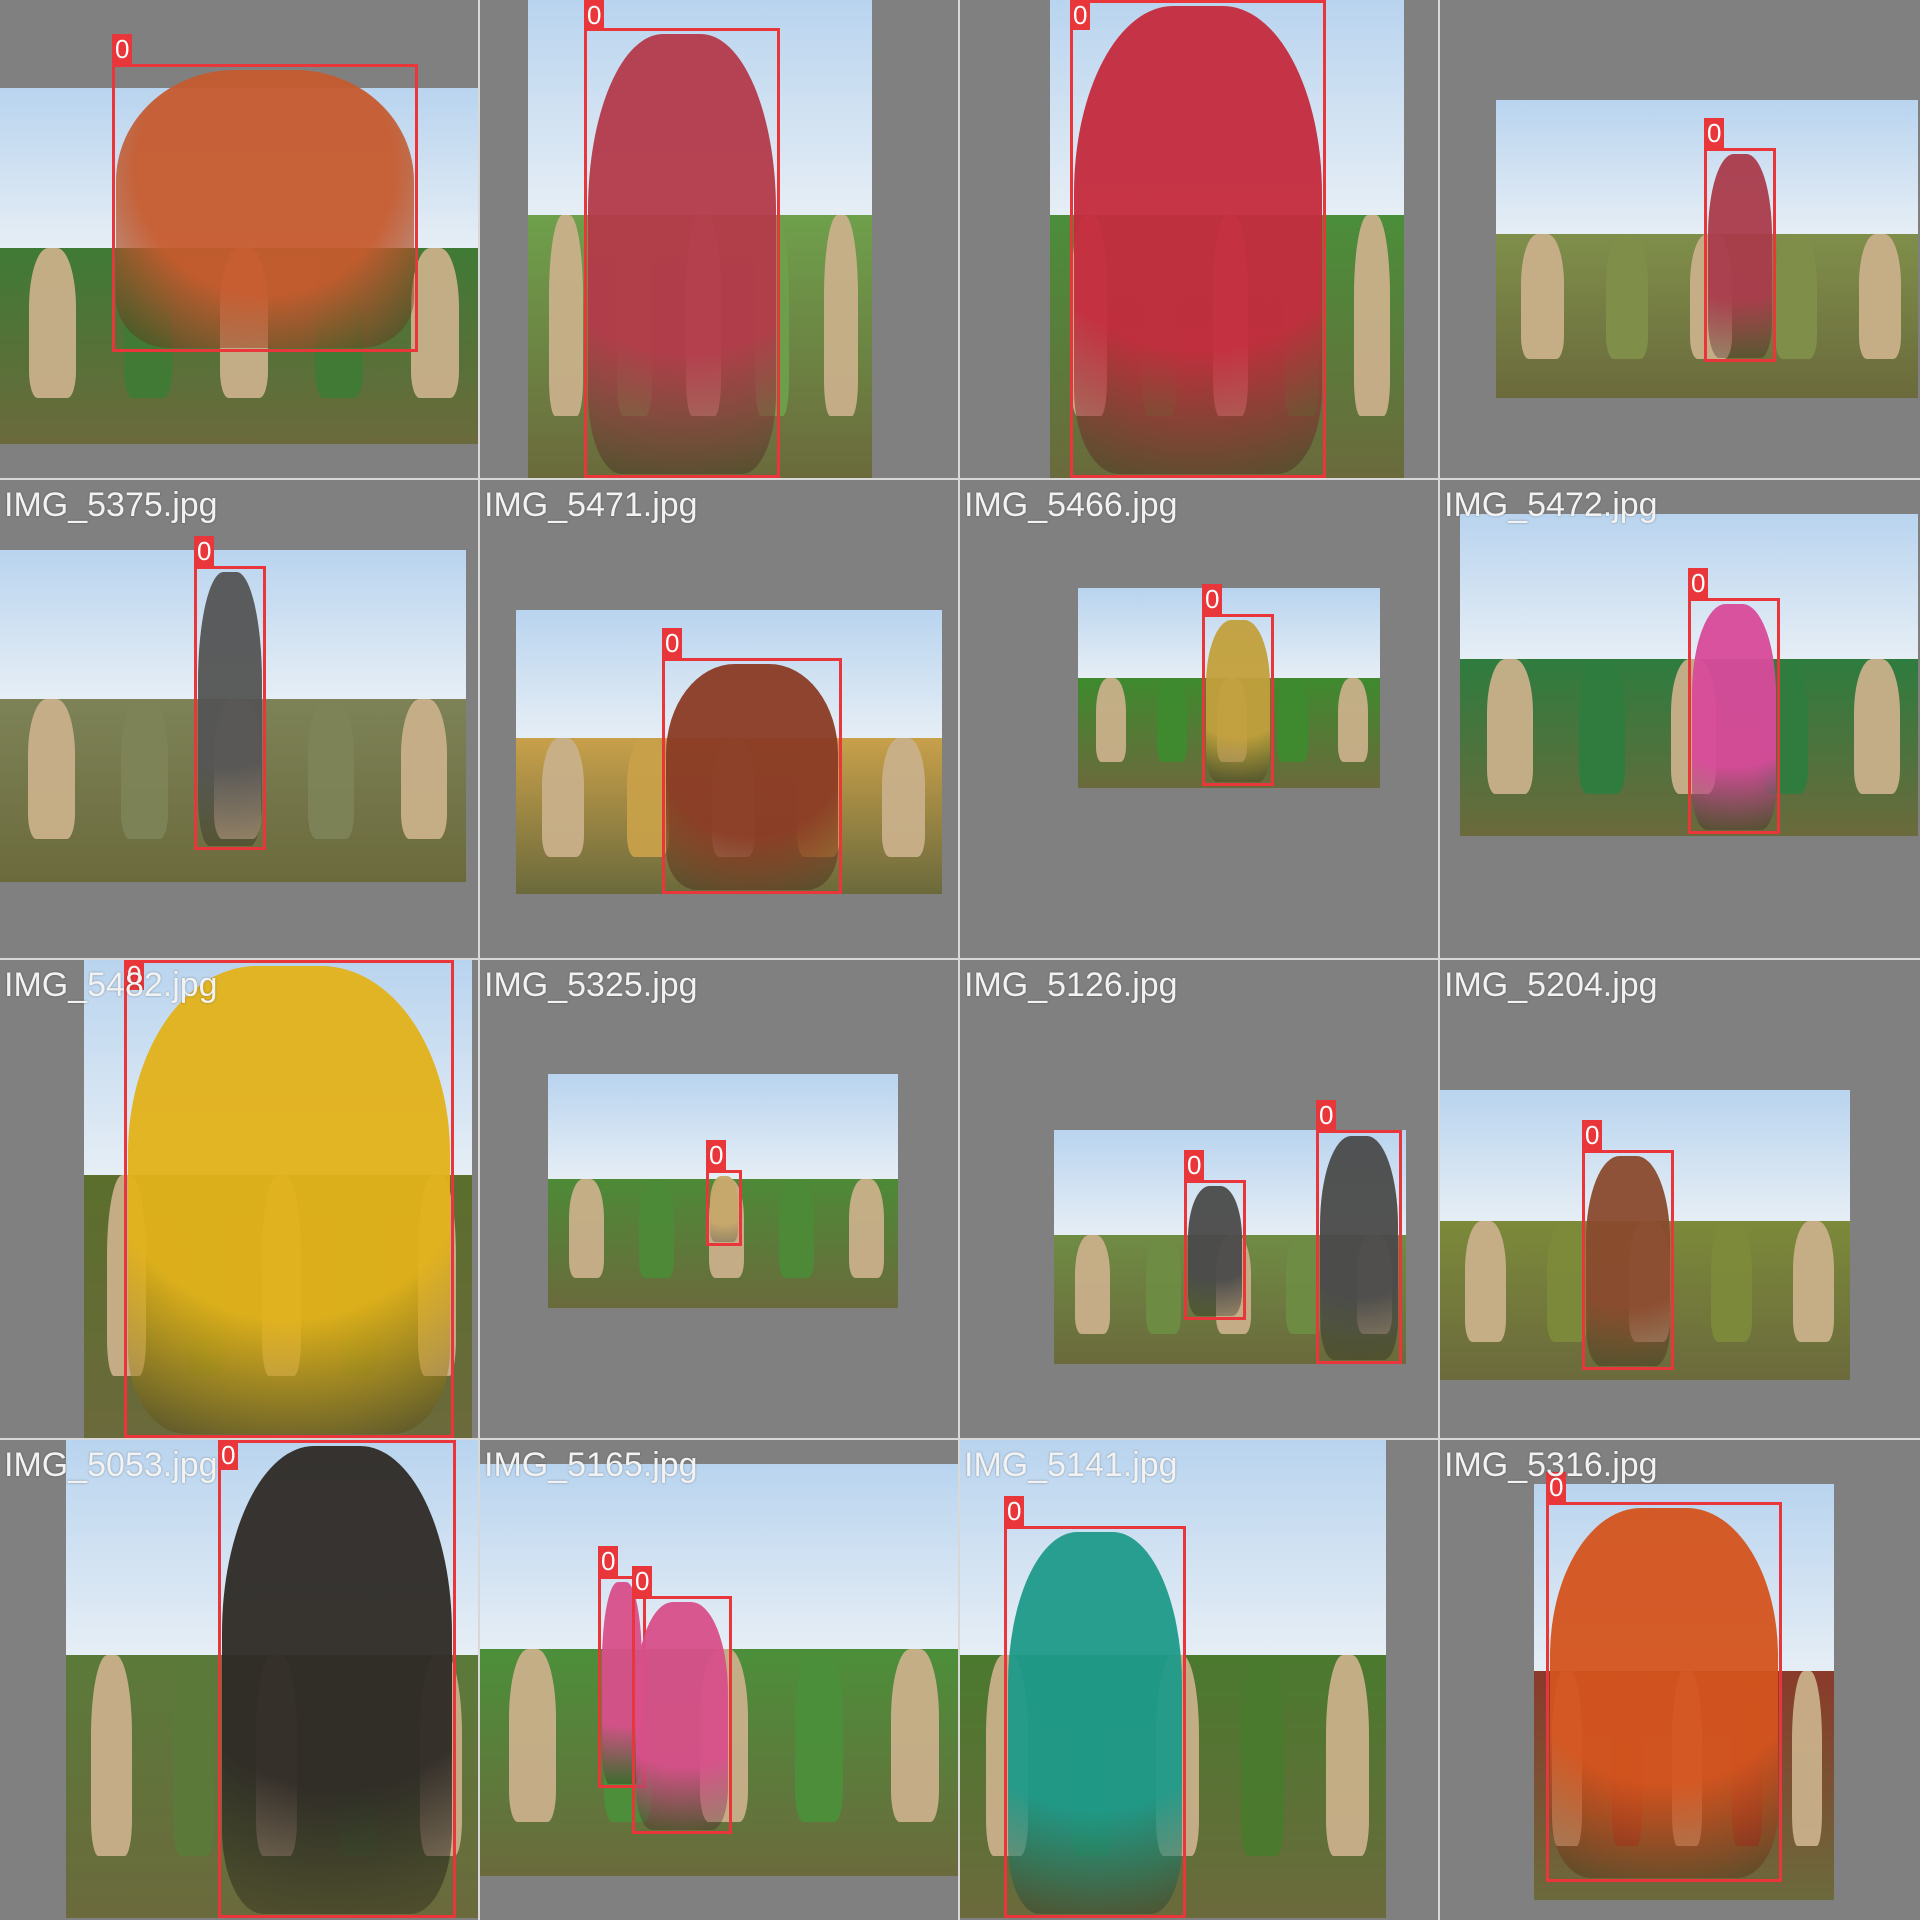 This screenshot has width=1920, height=1920. I want to click on image-filename: IMG_5126.jpg, so click(1071, 985).